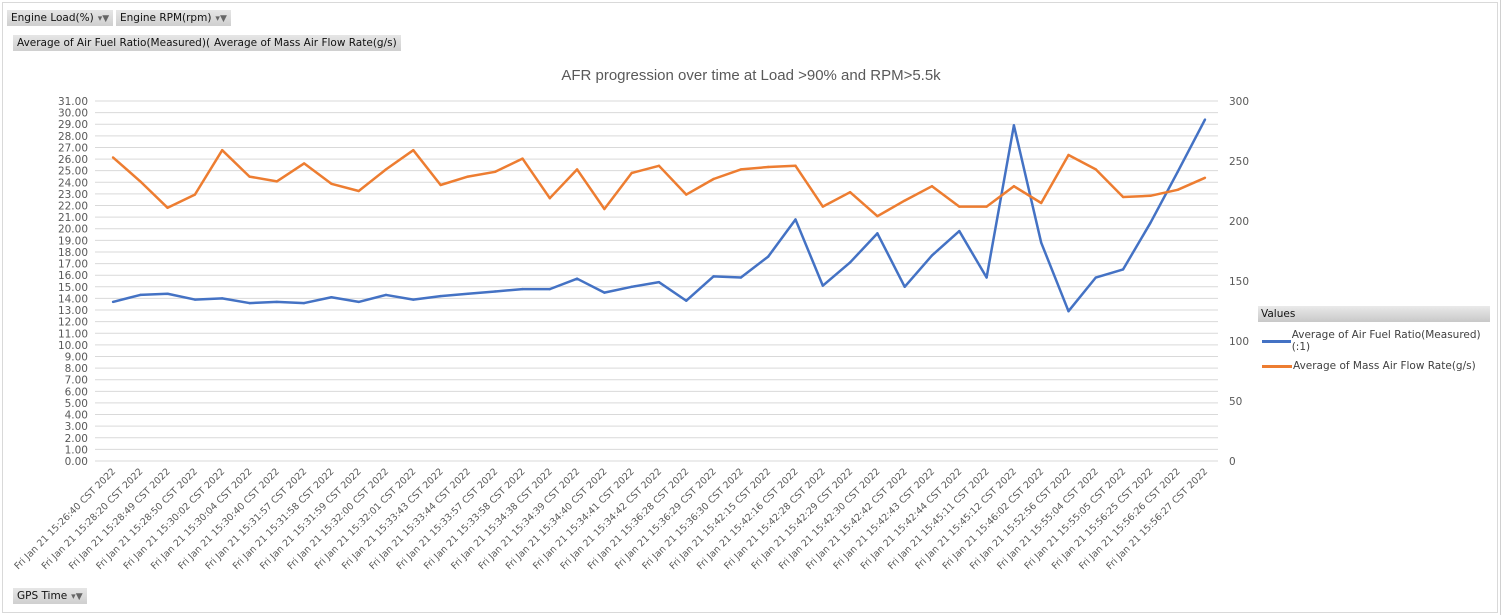 The image size is (1504, 615). Describe the element at coordinates (73, 241) in the screenshot. I see `left-axis-tick-label: 19.00` at that location.